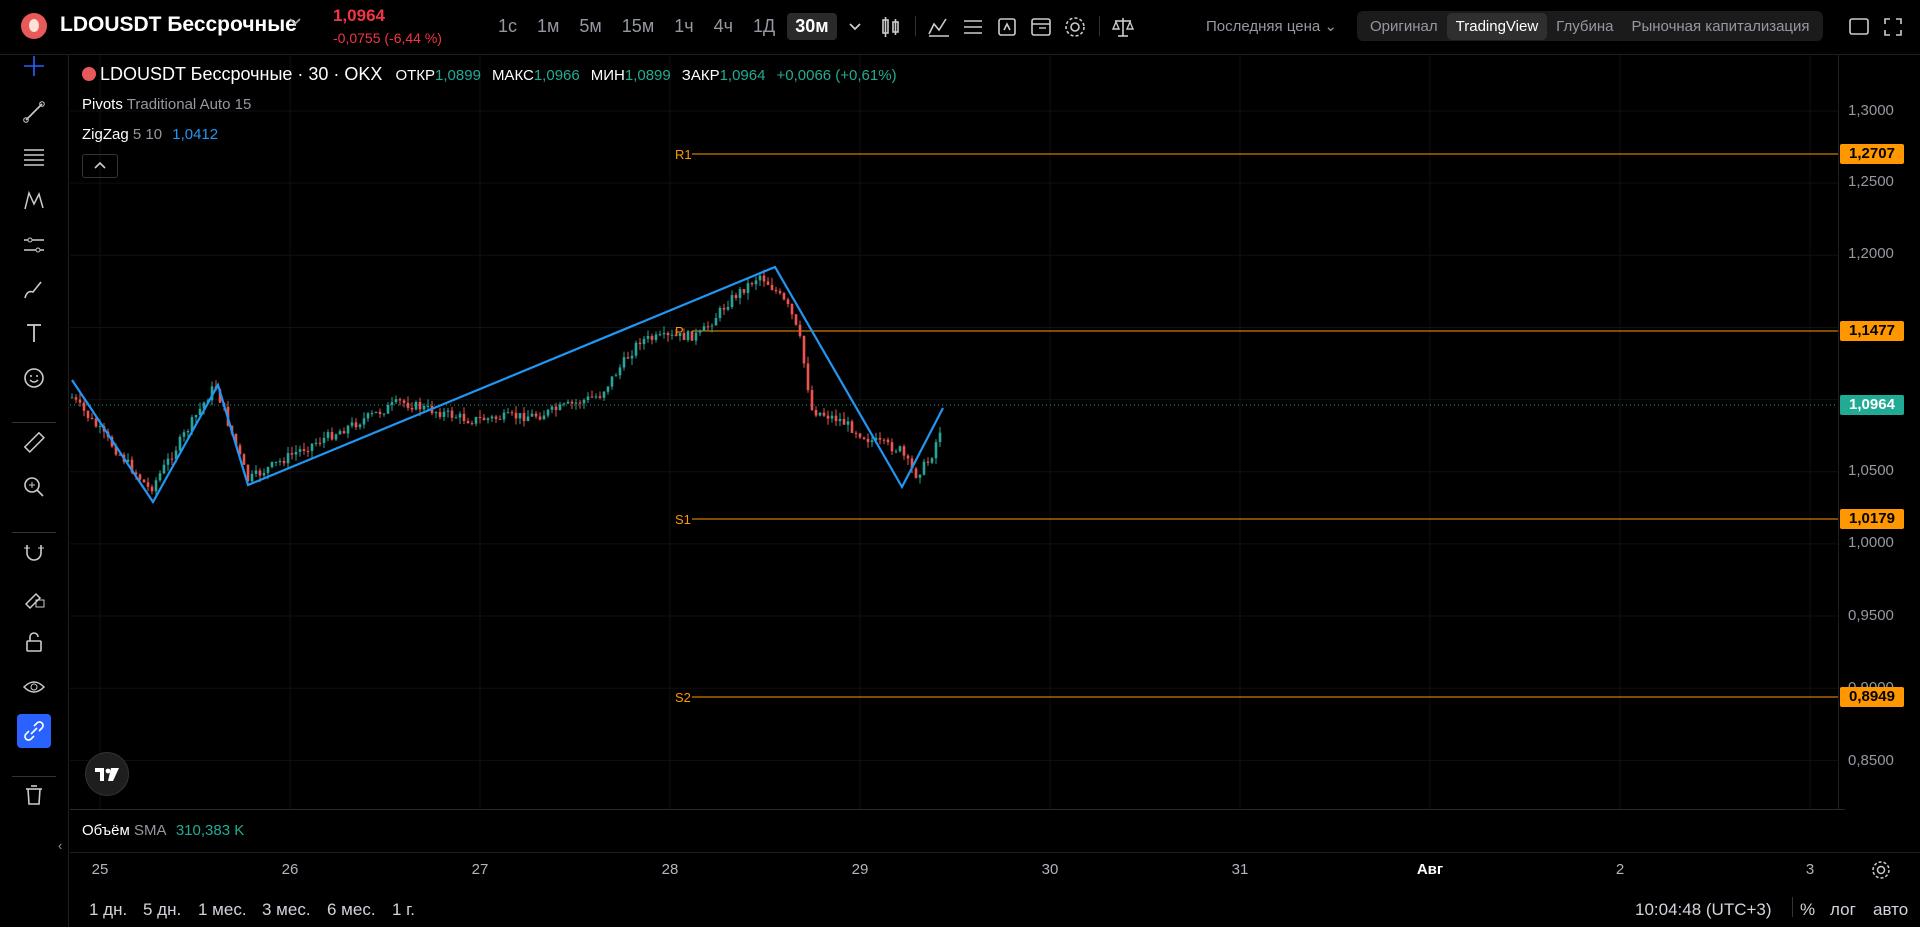 This screenshot has width=1920, height=927. Describe the element at coordinates (1271, 26) in the screenshot. I see `price-type-dropdown: Последняя цена ⌄` at that location.